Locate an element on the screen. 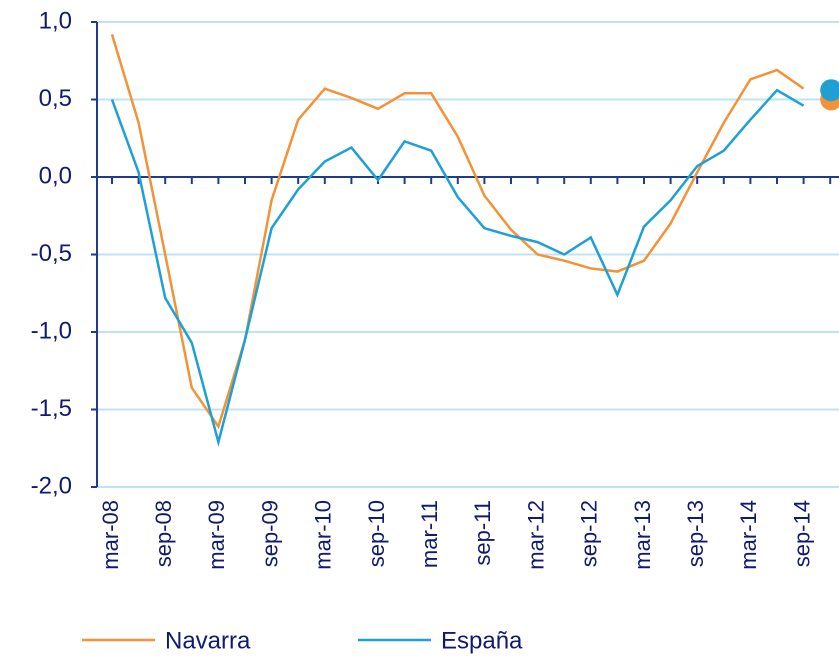 The image size is (839, 666). y-tick-label: -0,5 is located at coordinates (51, 253).